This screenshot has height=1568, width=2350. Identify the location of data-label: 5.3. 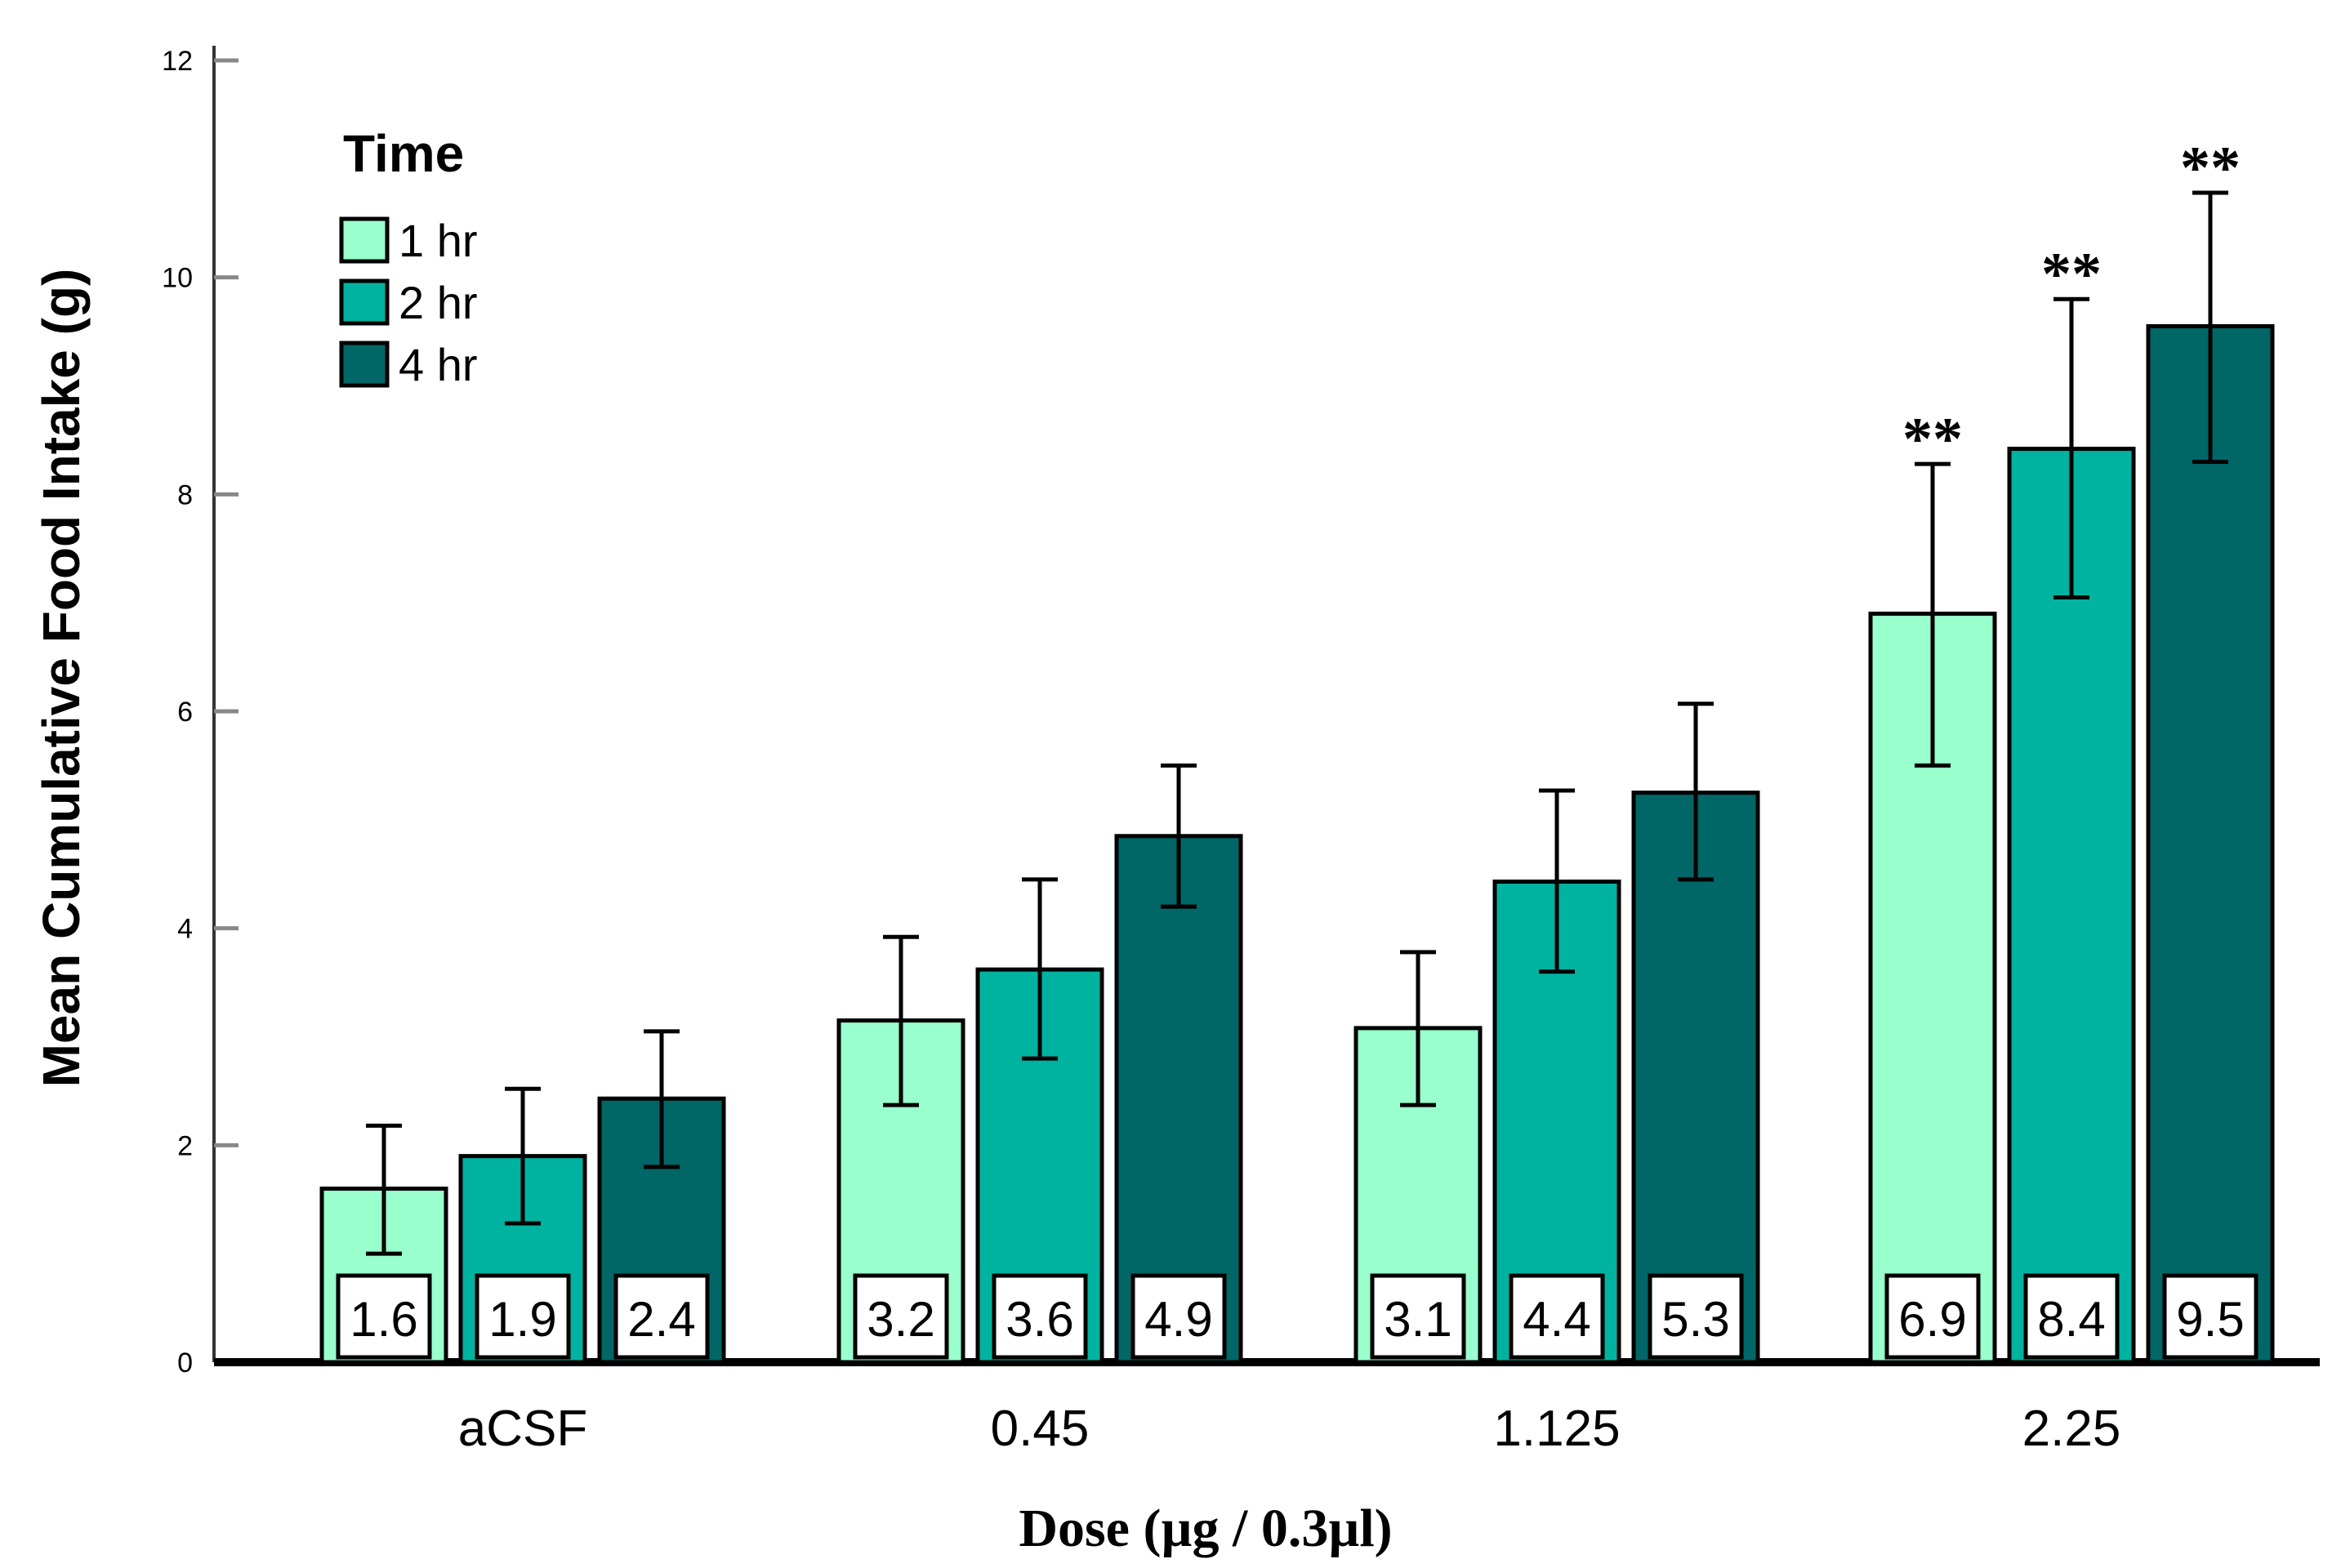
(1695, 1319).